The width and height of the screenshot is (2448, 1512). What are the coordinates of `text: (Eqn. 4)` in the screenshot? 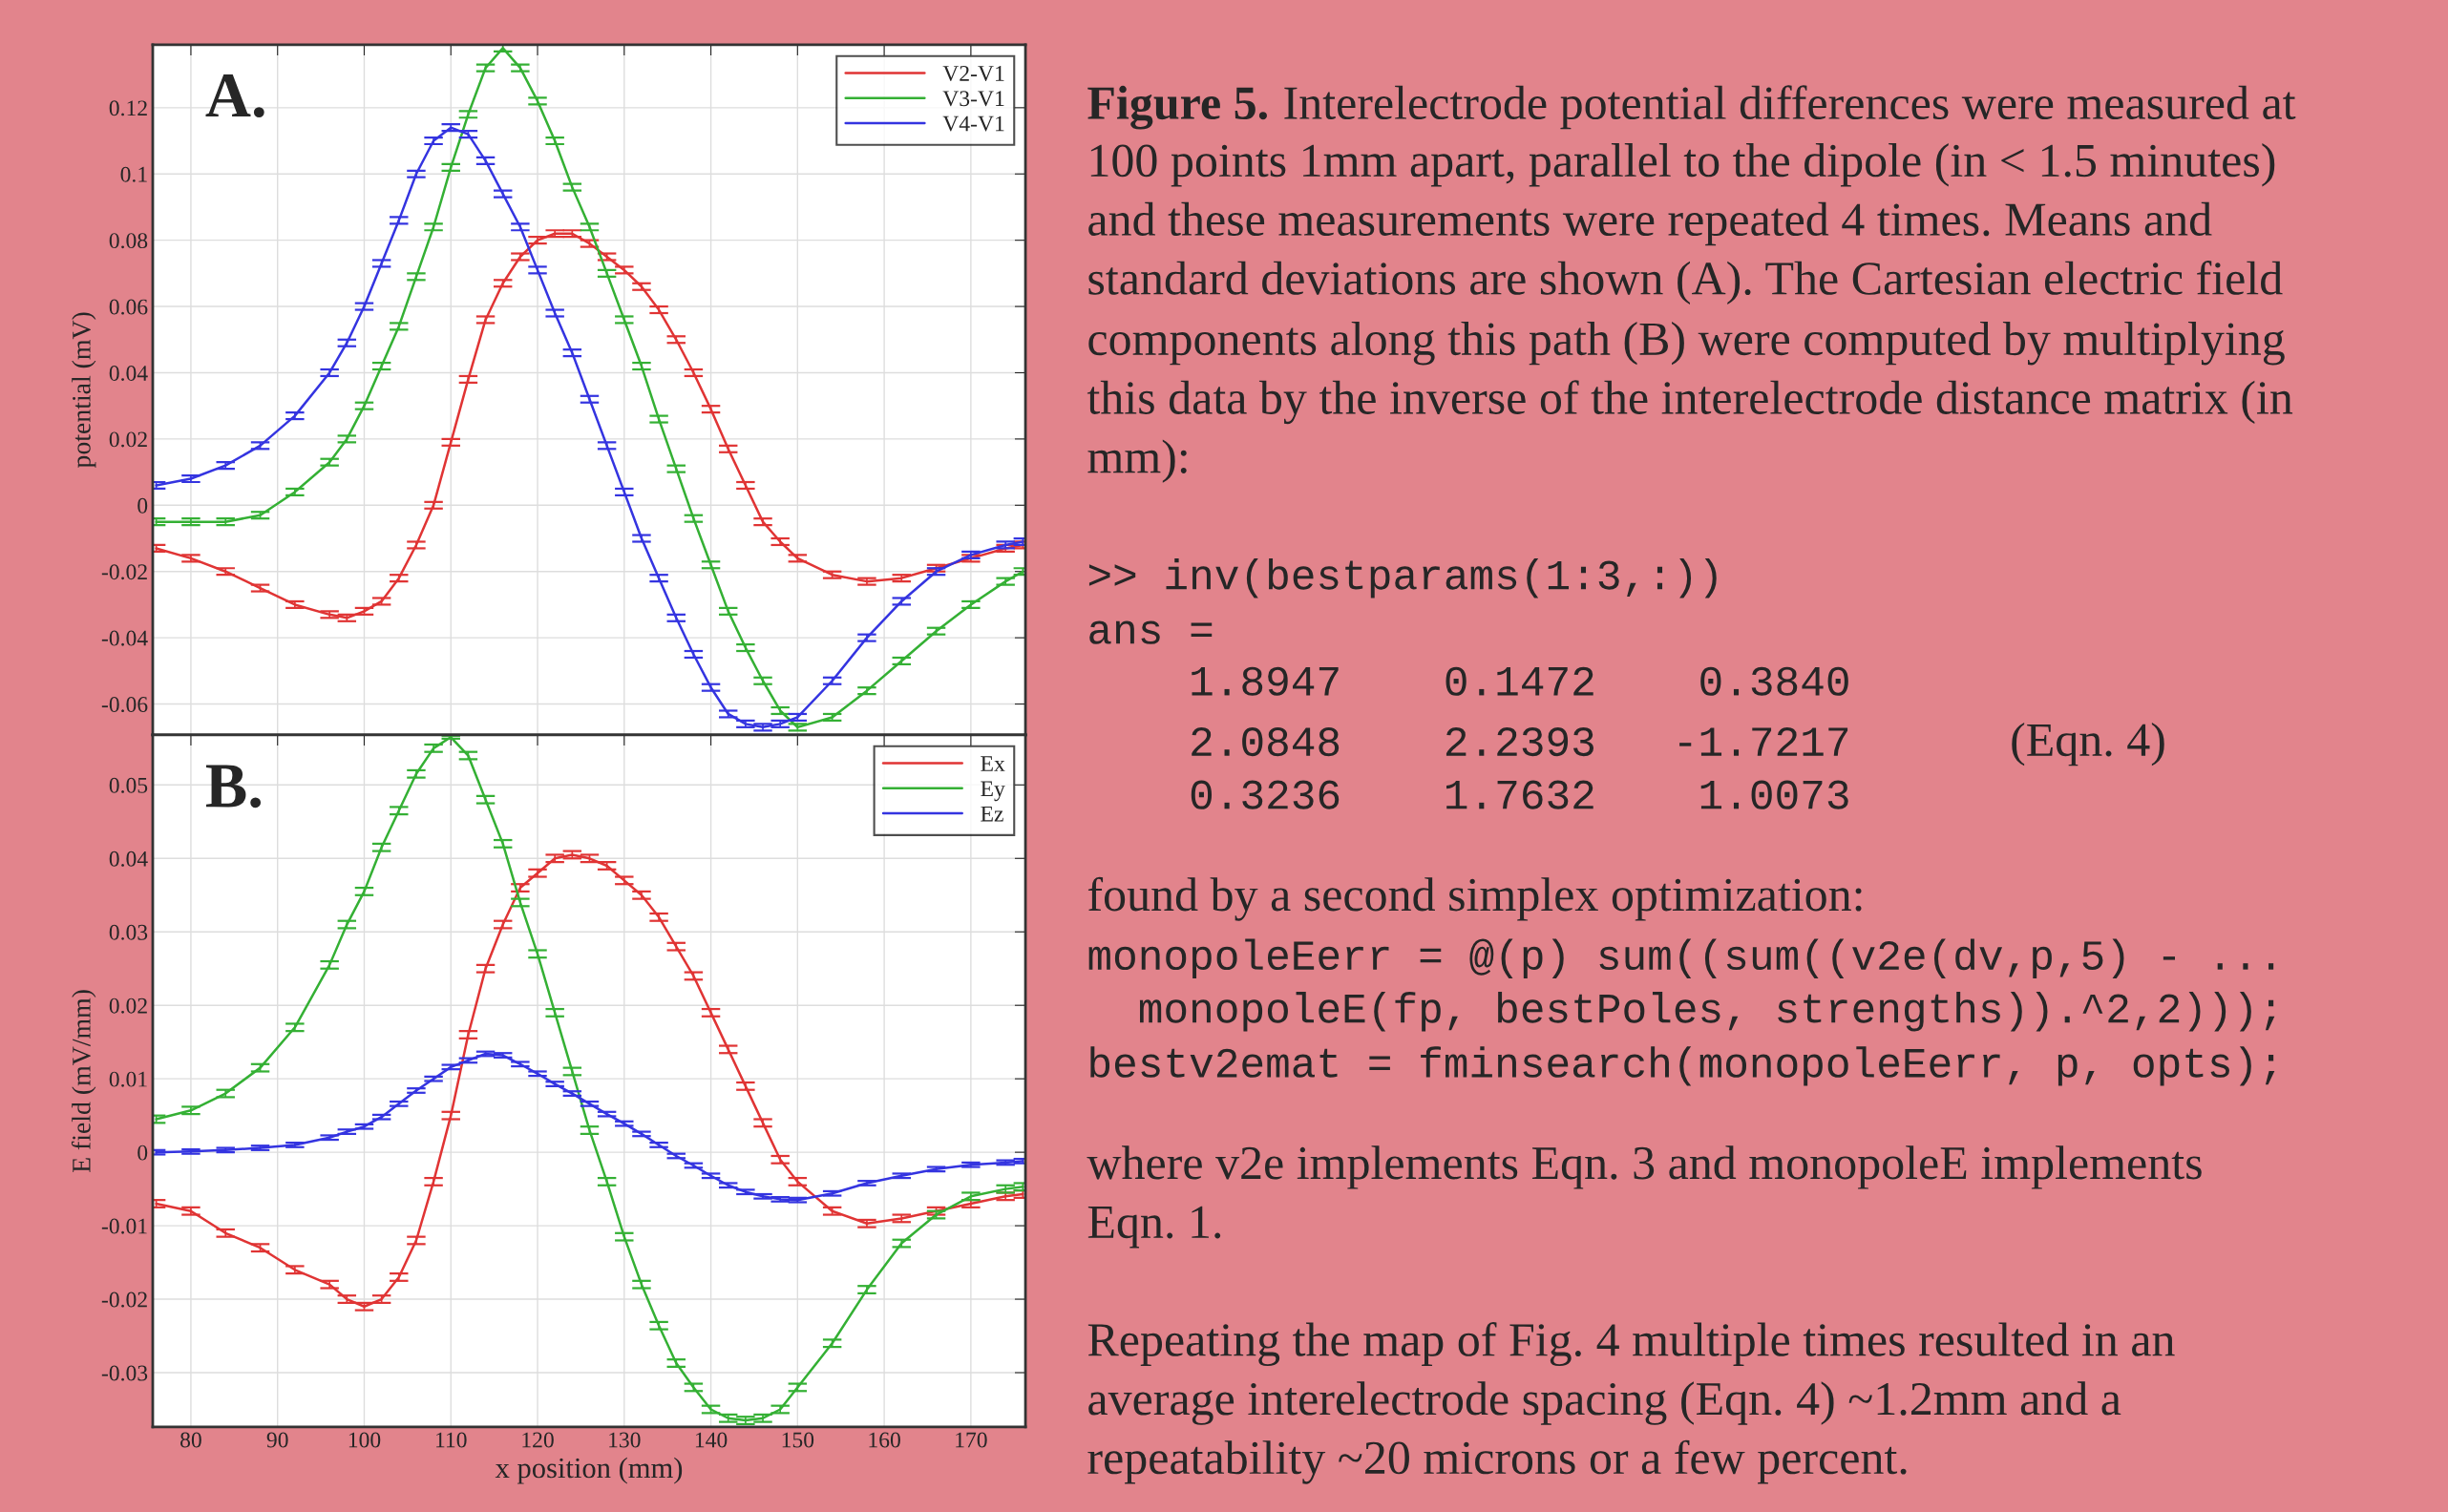 It's located at (2088, 744).